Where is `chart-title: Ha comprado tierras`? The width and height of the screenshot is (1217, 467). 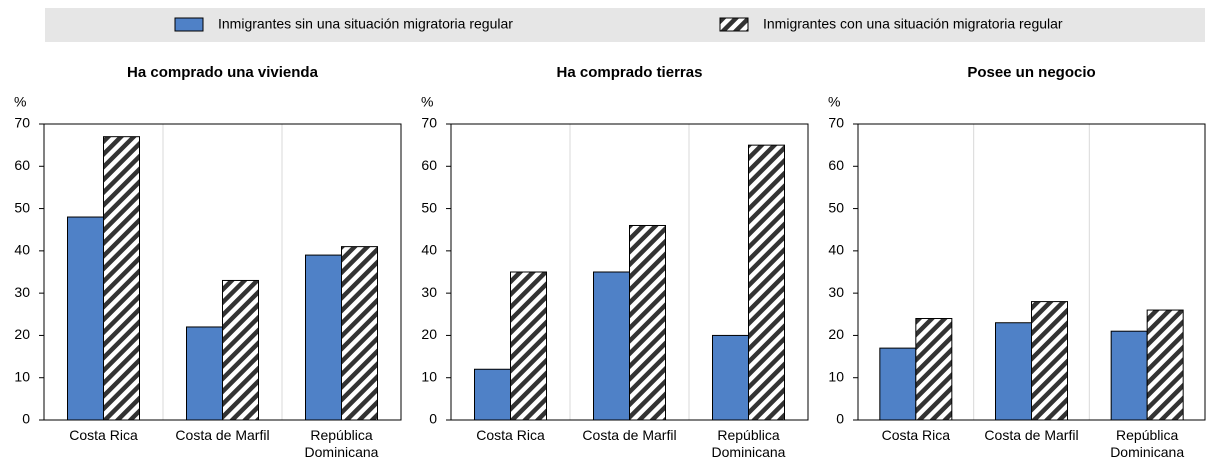 chart-title: Ha comprado tierras is located at coordinates (630, 72).